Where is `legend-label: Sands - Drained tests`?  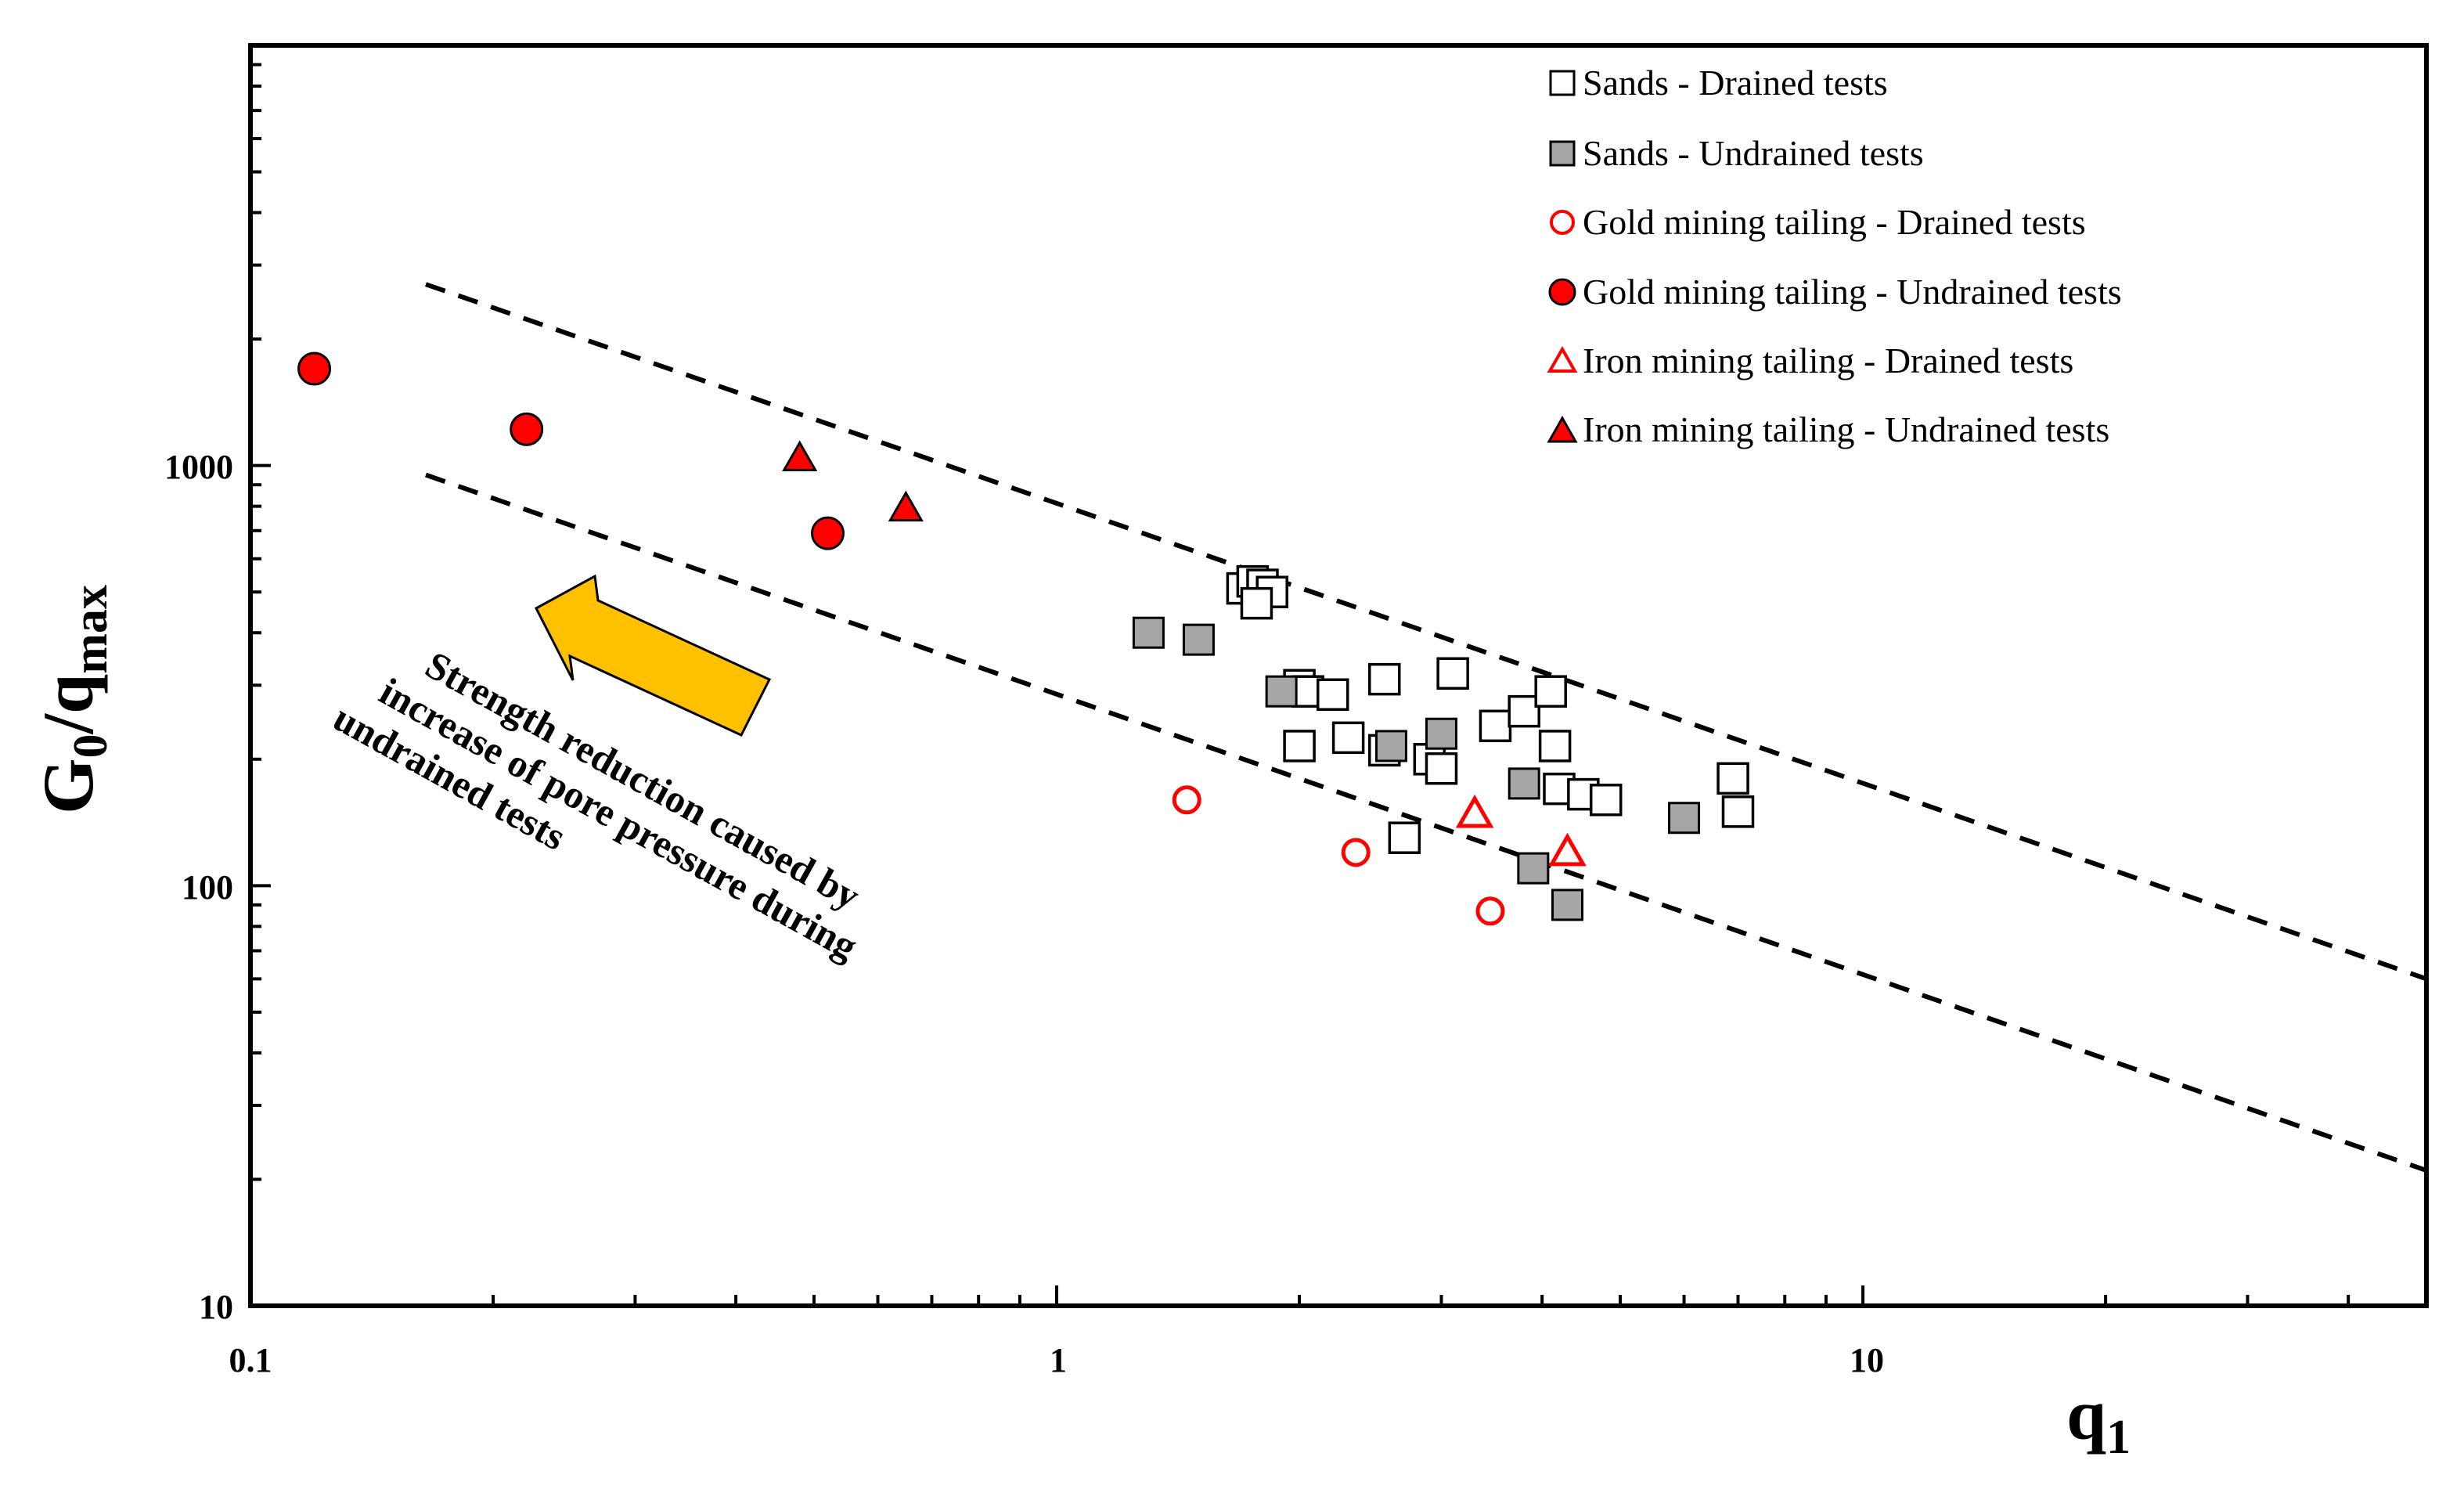
legend-label: Sands - Drained tests is located at coordinates (1736, 83).